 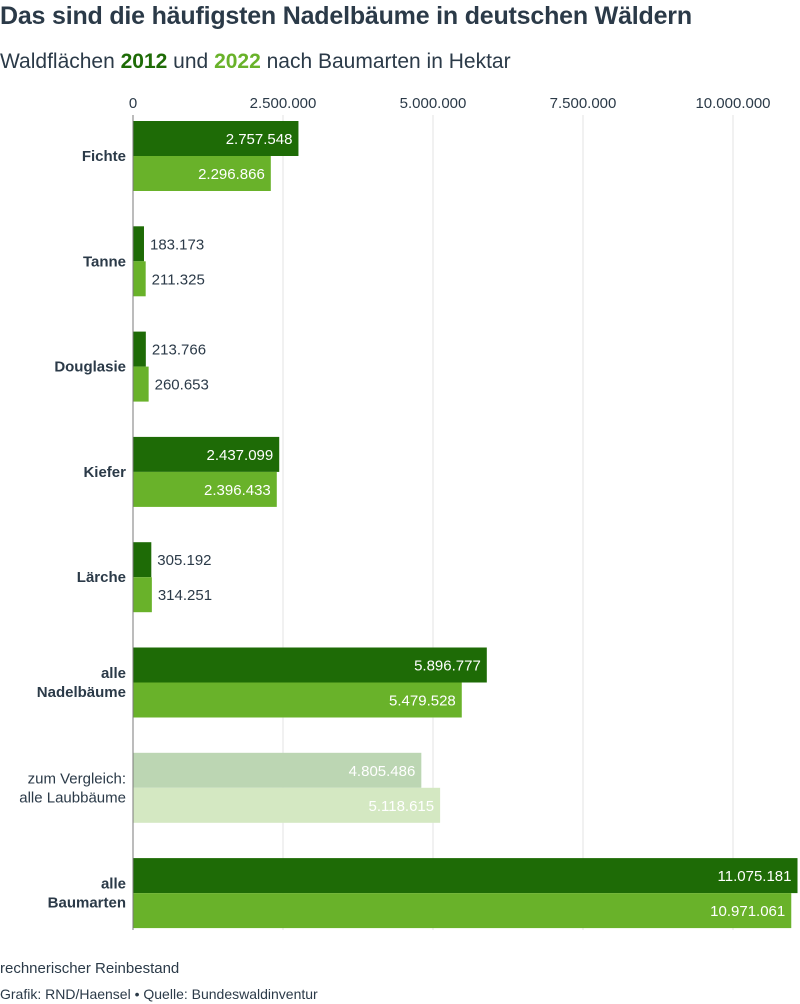 What do you see at coordinates (422, 701) in the screenshot?
I see `data-label: 5.479.528` at bounding box center [422, 701].